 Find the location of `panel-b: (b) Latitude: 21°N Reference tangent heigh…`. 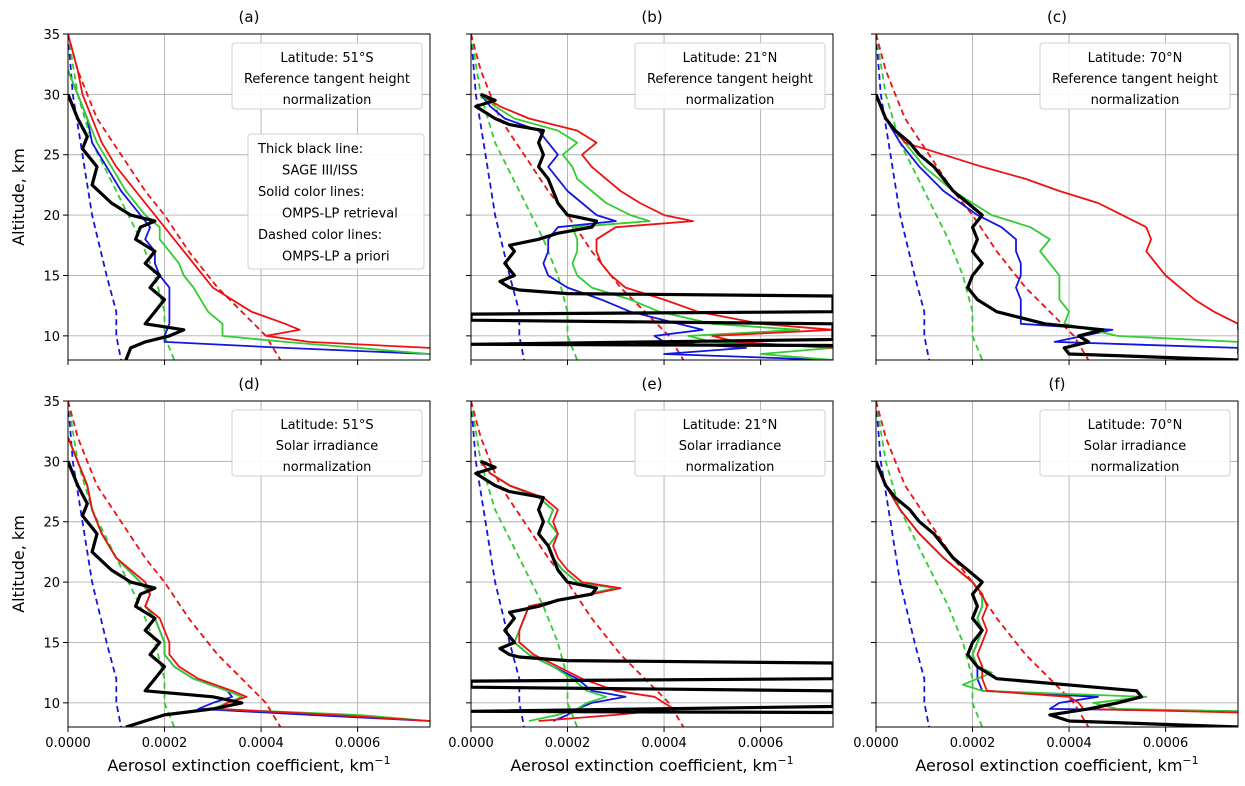

panel-b: (b) Latitude: 21°N Reference tangent heigh… is located at coordinates (650, 186).